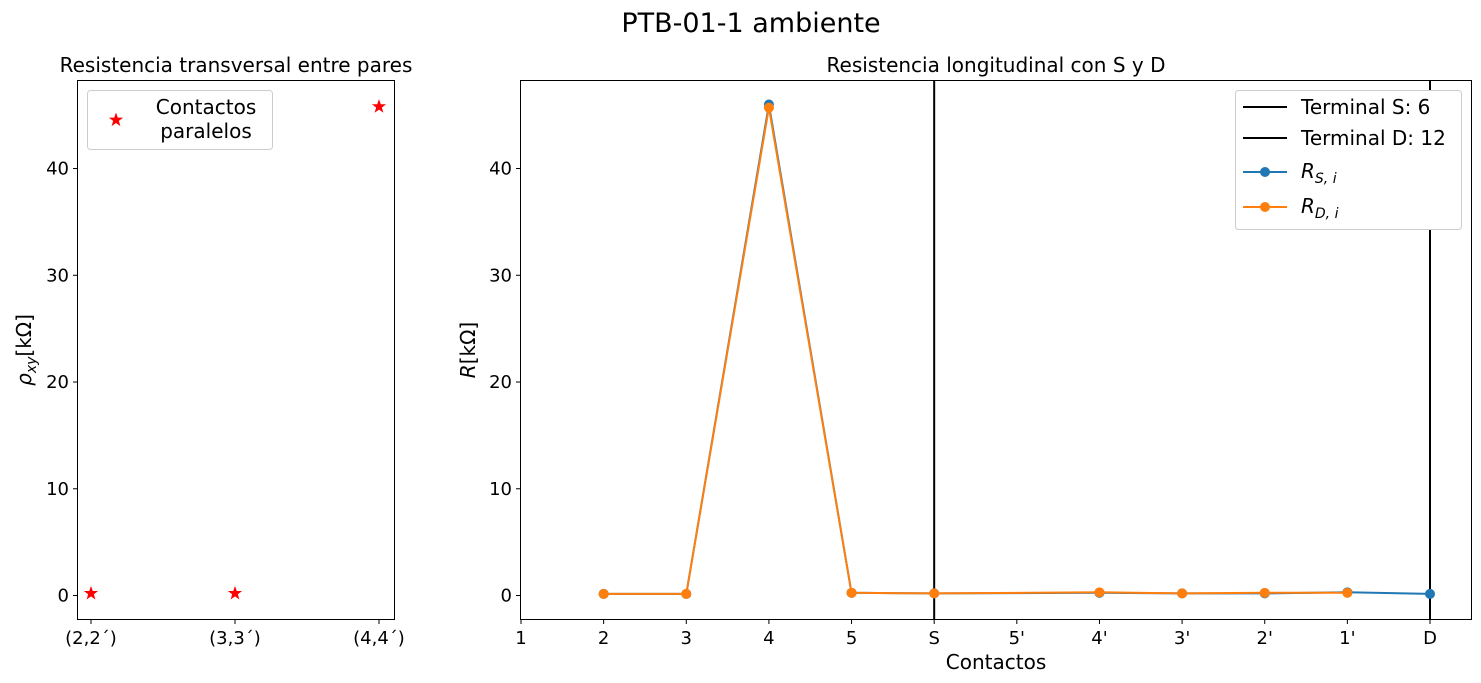 The image size is (1481, 683). I want to click on left-x-ticks: (2,2´) (3,3´) (4,4´), so click(235, 634).